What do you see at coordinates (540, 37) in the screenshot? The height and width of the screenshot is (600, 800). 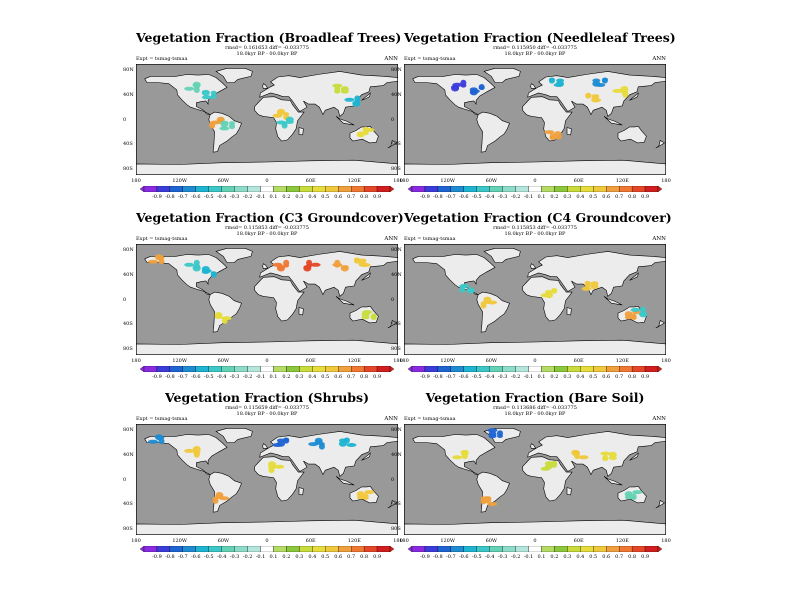 I see `panel-title: Vegetation Fraction (Needleleaf Trees)` at bounding box center [540, 37].